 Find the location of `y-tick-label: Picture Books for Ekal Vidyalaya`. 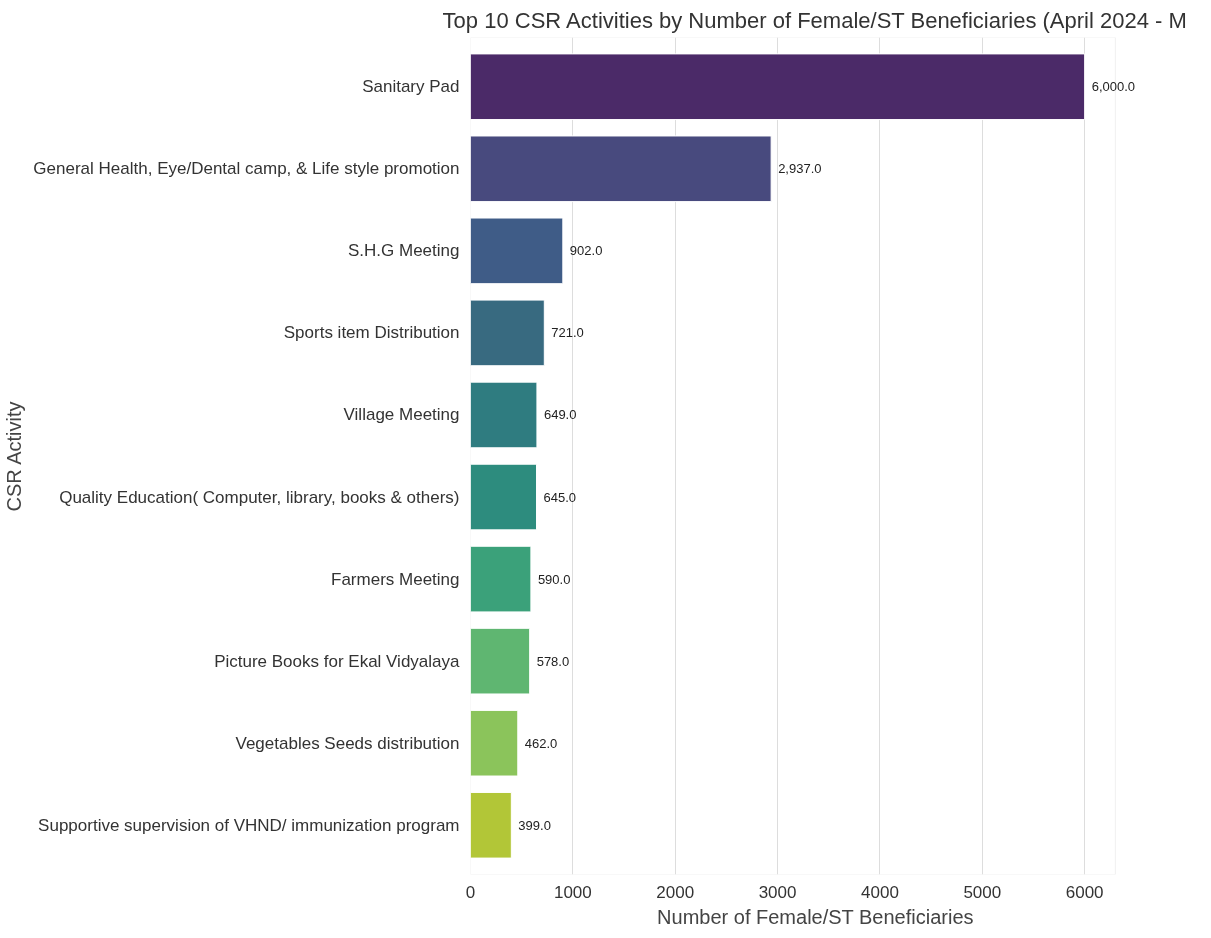

y-tick-label: Picture Books for Ekal Vidyalaya is located at coordinates (337, 661).